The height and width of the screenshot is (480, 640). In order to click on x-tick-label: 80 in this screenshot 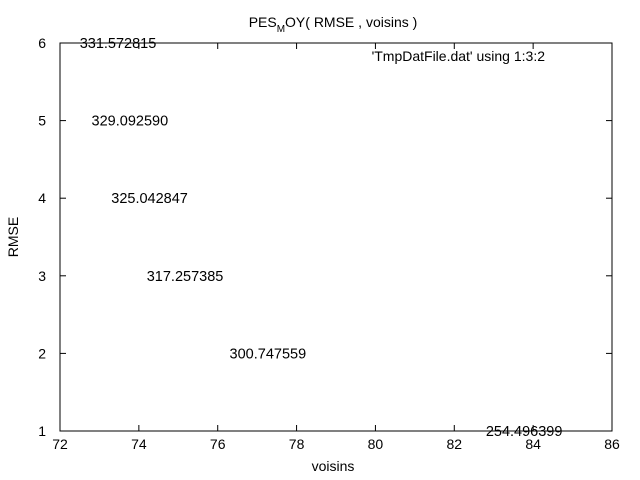, I will do `click(376, 444)`.